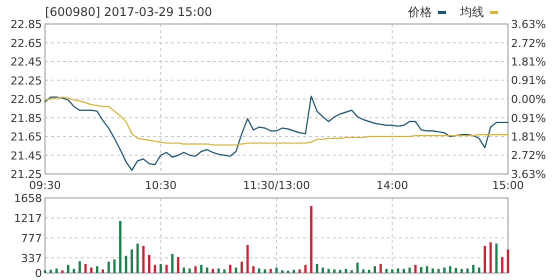 The image size is (560, 280). I want to click on x-tick-label: 14:00, so click(392, 185).